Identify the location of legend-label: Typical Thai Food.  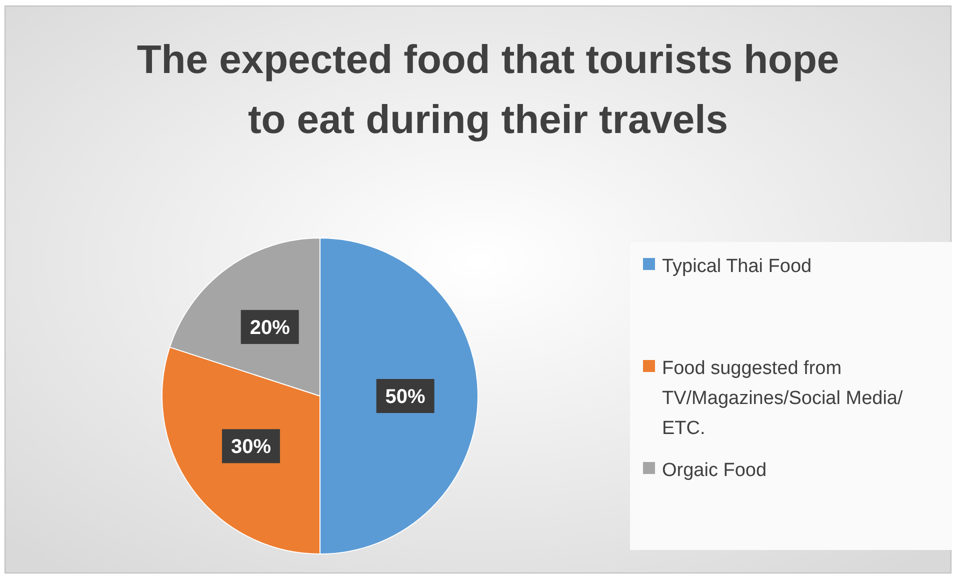
(737, 266).